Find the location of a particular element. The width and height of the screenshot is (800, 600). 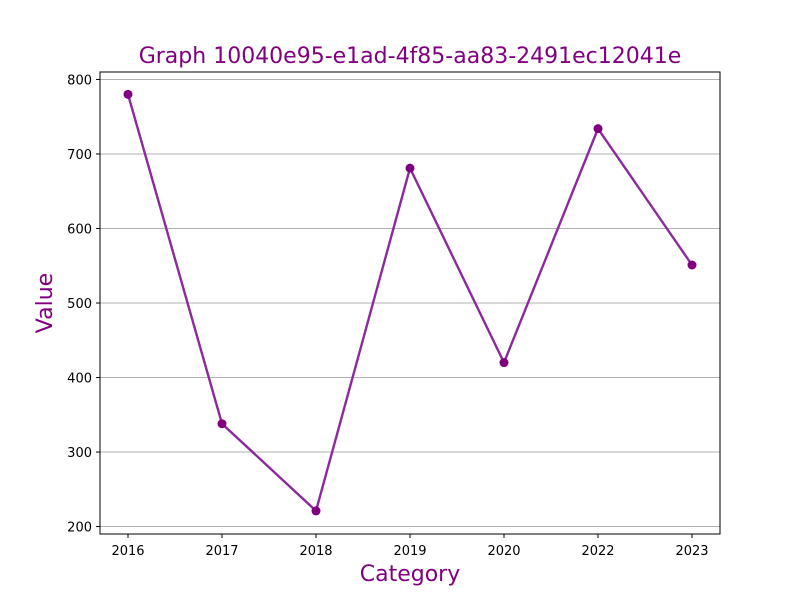

data-point-2017 is located at coordinates (222, 424).